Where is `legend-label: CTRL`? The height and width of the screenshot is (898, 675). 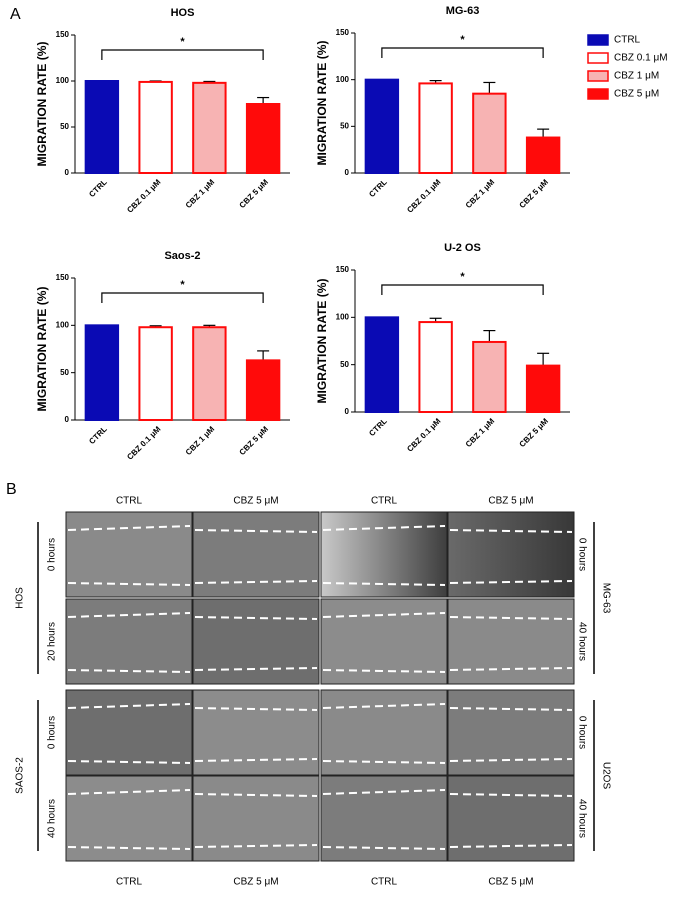
legend-label: CTRL is located at coordinates (627, 40).